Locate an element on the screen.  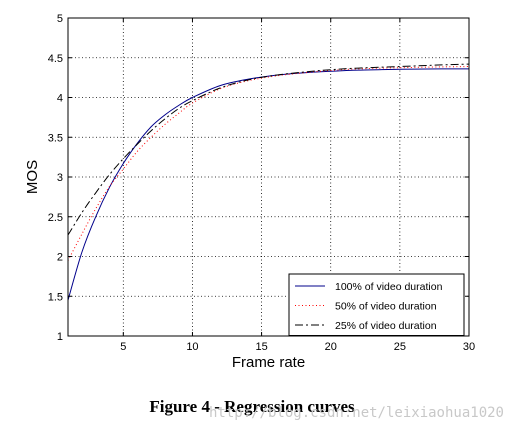
x-tick-label: 30 is located at coordinates (469, 347).